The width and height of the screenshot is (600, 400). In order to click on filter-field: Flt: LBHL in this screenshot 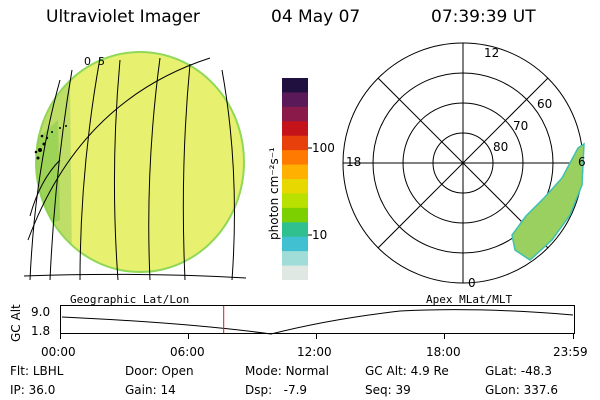, I will do `click(36, 371)`.